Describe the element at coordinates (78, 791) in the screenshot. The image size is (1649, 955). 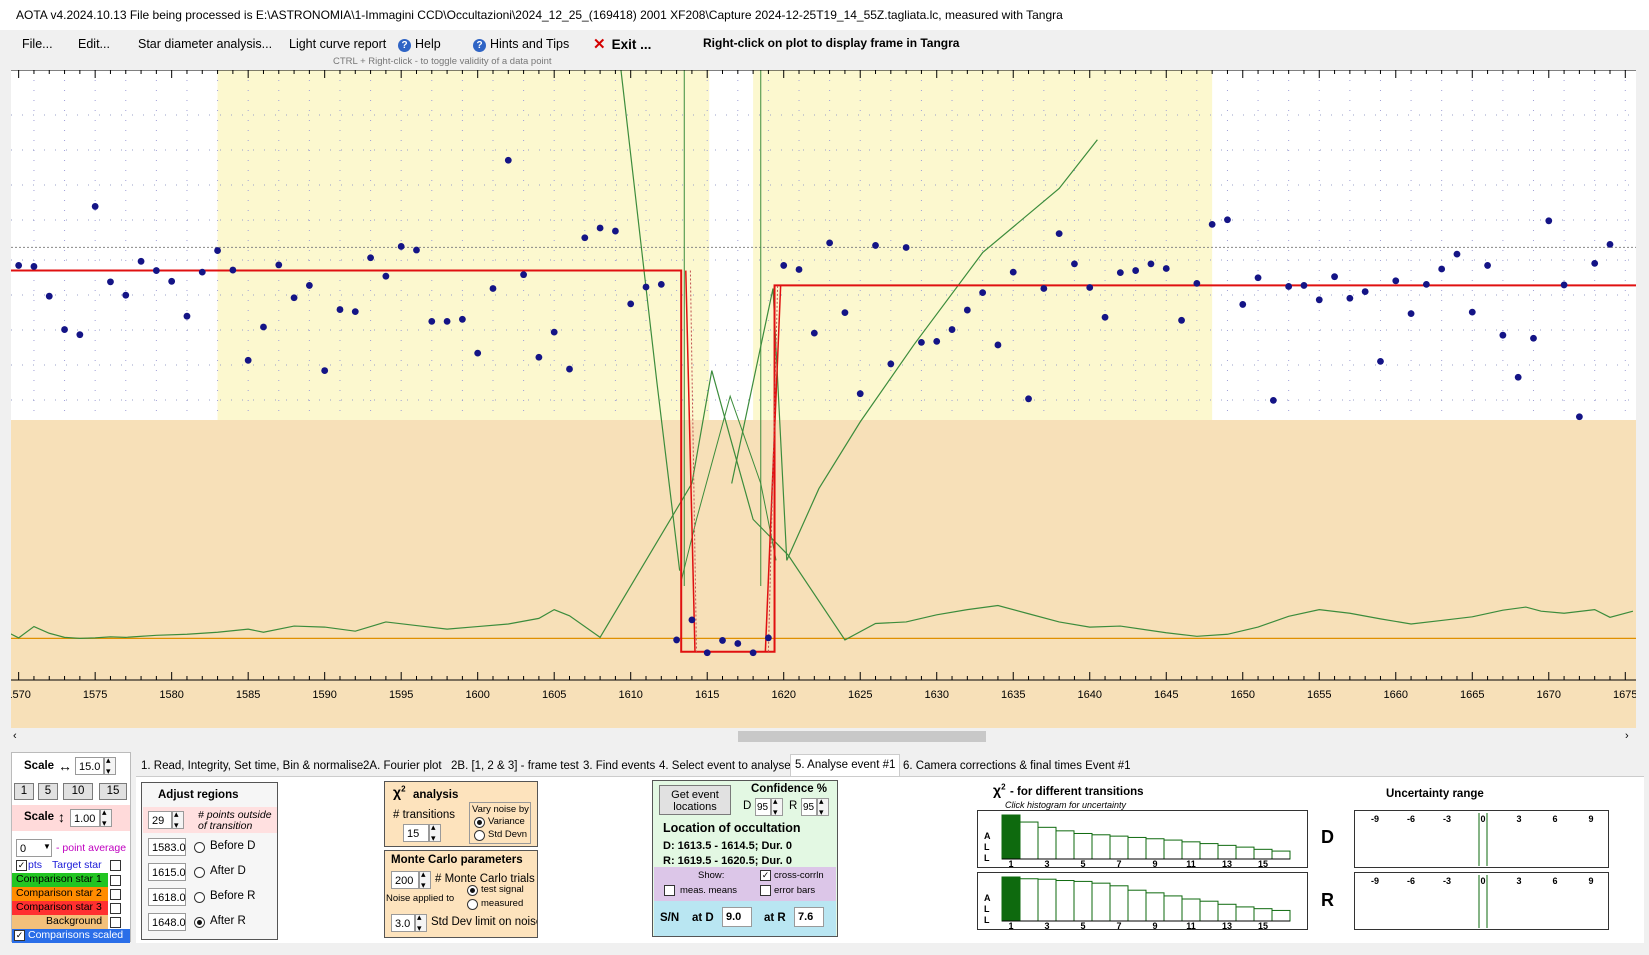
I see `preset-10-button: 10` at that location.